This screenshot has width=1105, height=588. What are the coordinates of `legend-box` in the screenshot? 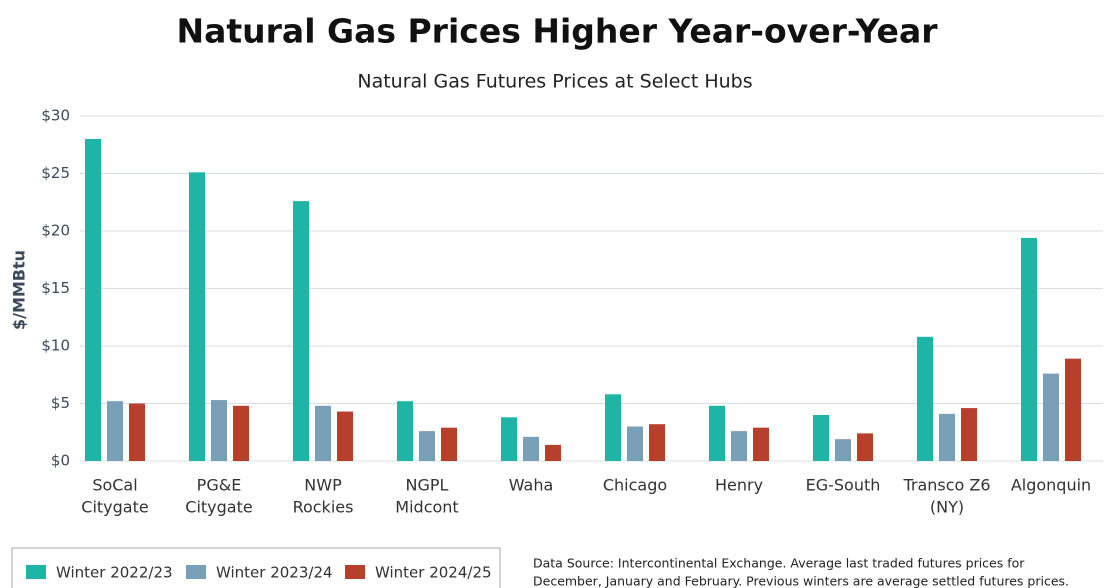 It's located at (256, 567).